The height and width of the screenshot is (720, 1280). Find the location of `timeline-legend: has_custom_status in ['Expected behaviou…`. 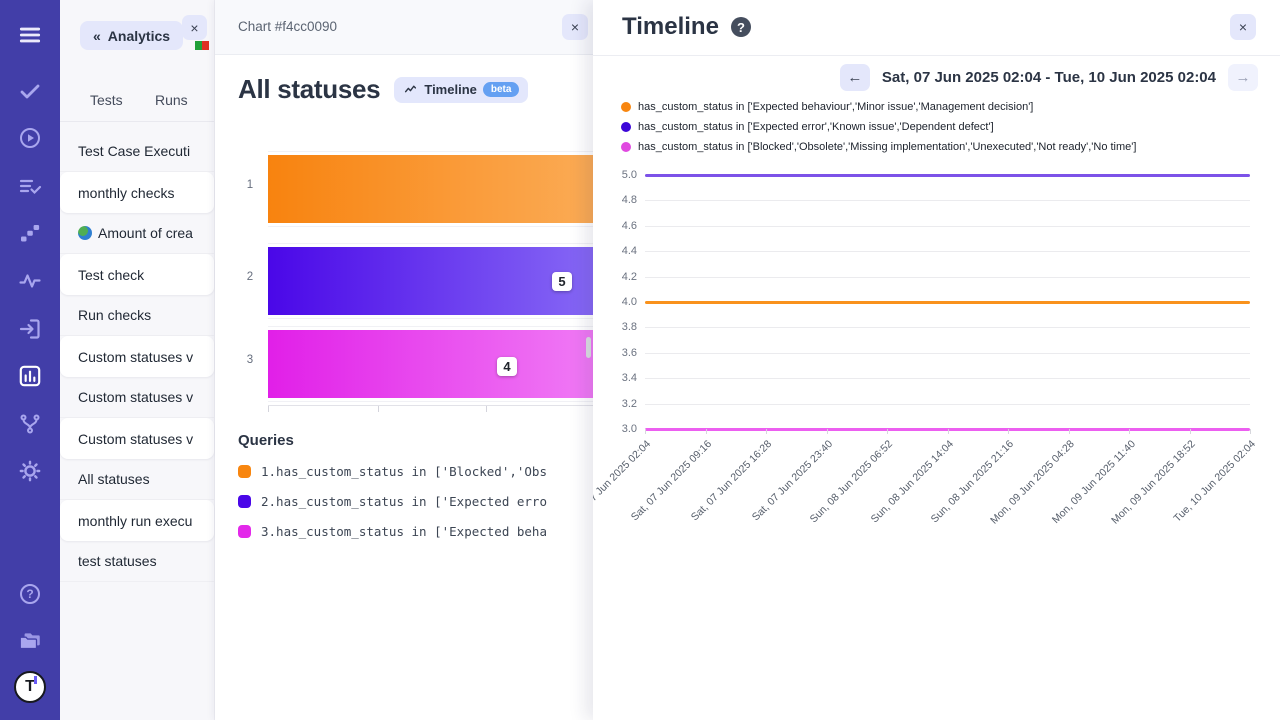

timeline-legend: has_custom_status in ['Expected behaviou… is located at coordinates (878, 127).